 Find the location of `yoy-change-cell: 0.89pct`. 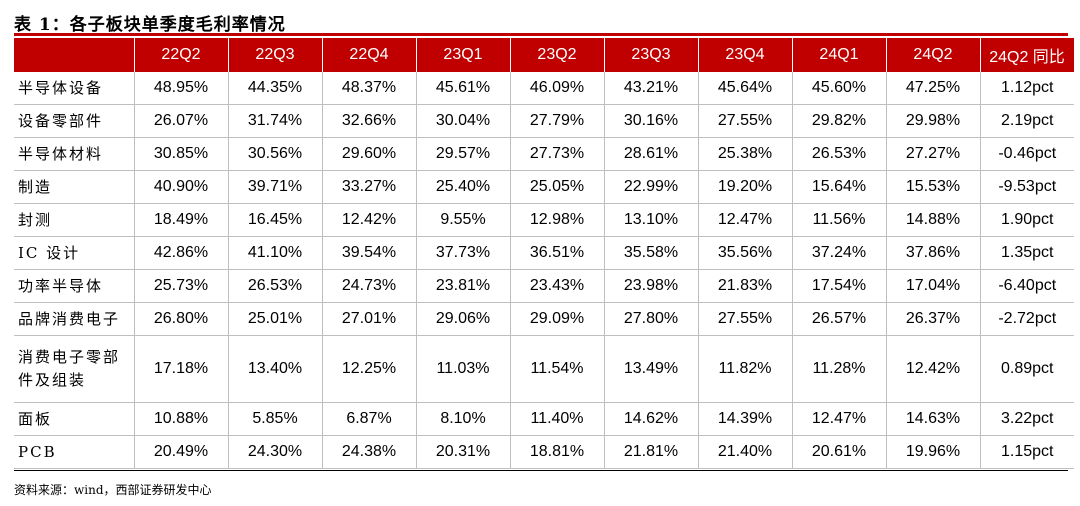

yoy-change-cell: 0.89pct is located at coordinates (1027, 369).